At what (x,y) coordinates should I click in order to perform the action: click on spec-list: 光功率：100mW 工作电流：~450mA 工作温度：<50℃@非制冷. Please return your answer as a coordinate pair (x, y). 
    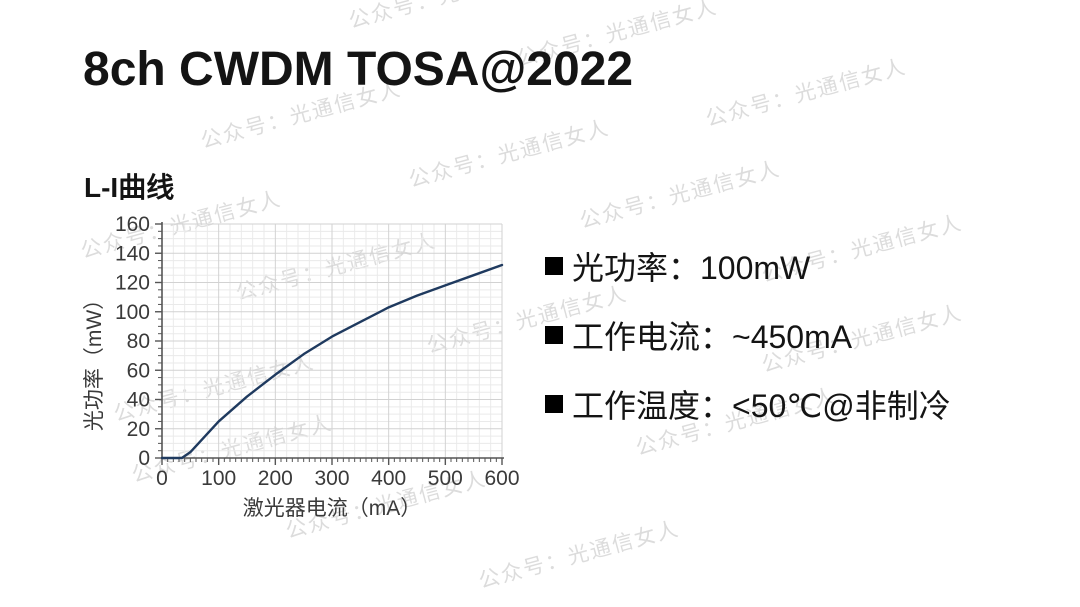
    Looking at the image, I should click on (748, 349).